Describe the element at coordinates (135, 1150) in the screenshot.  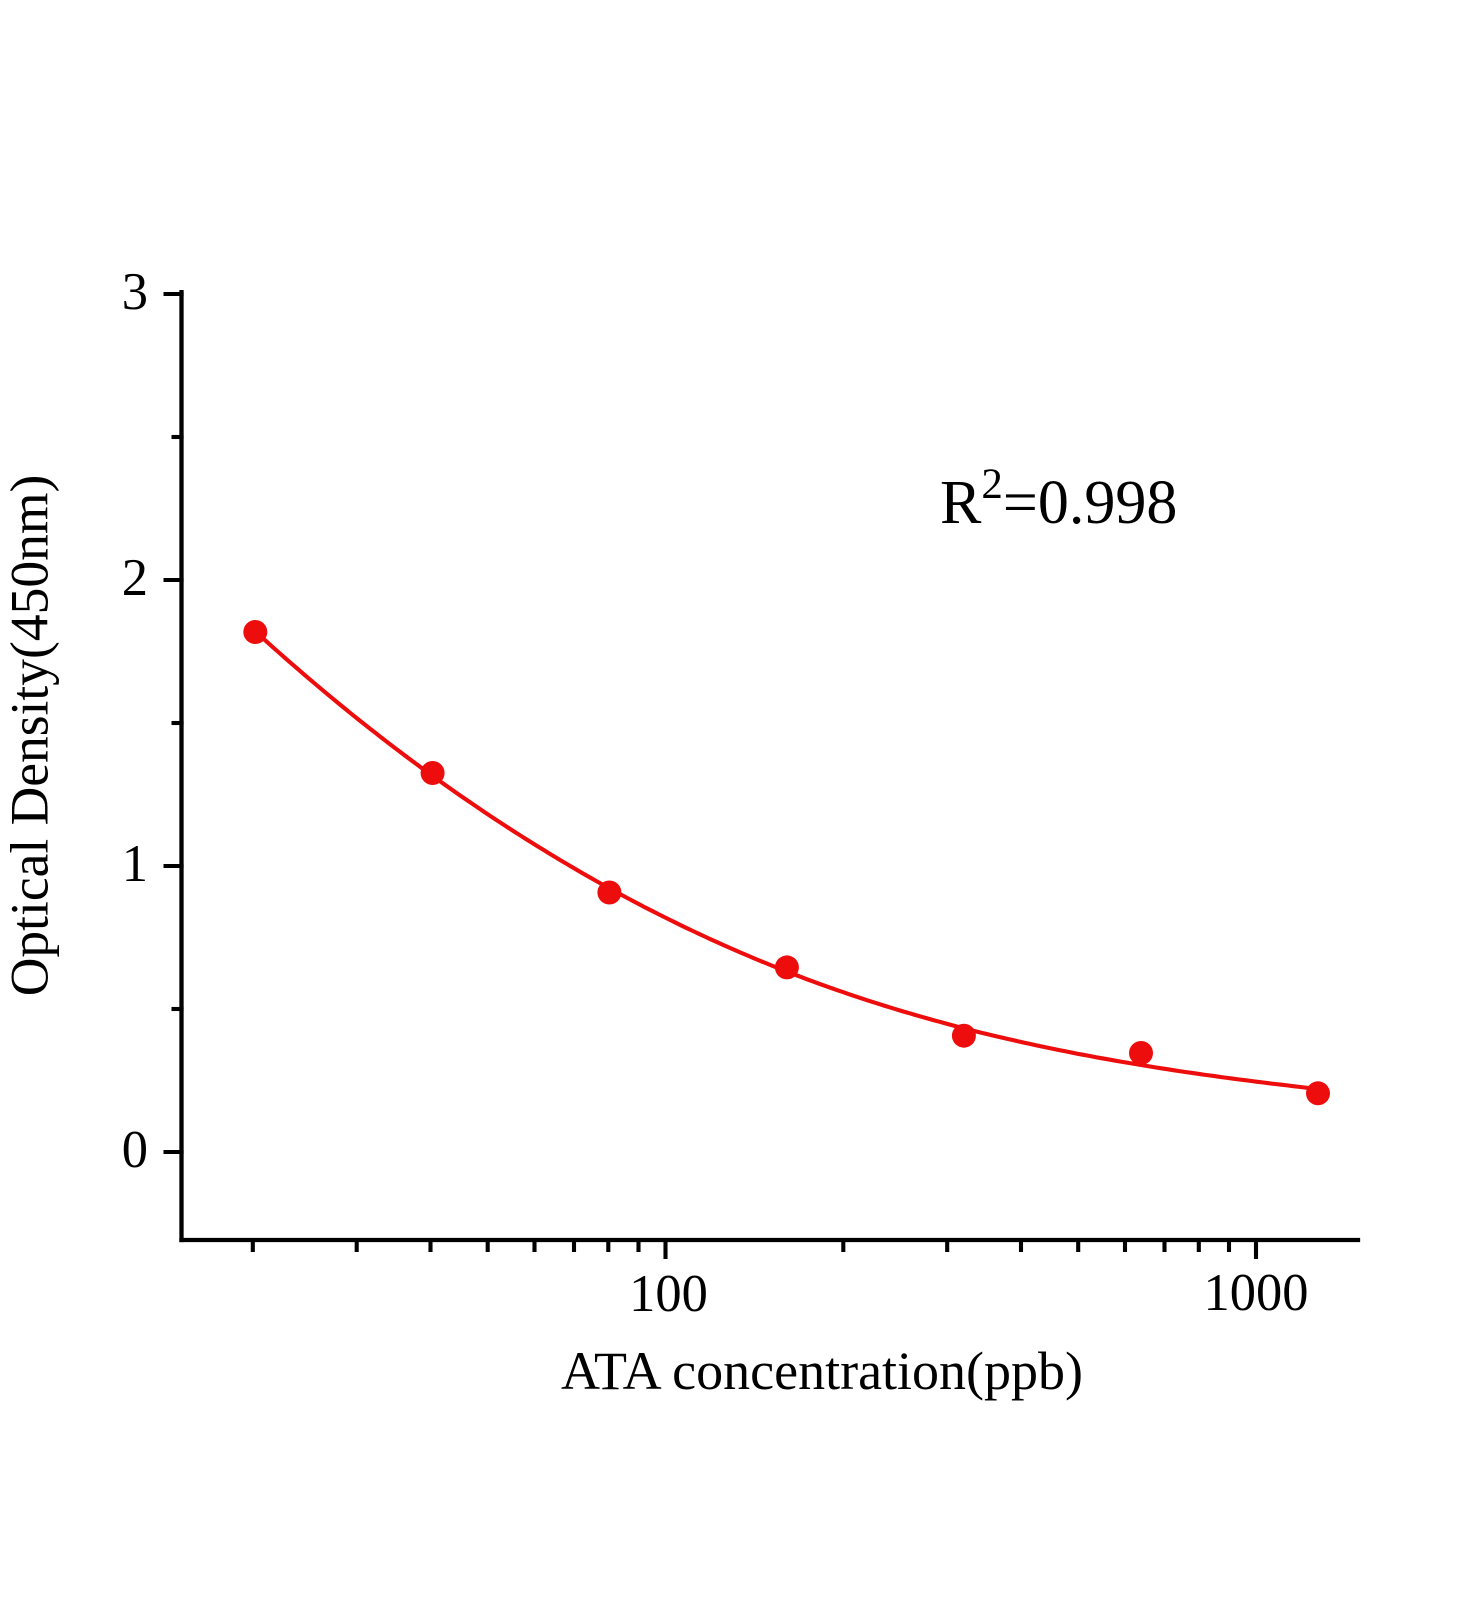
I see `svg-text: 0` at that location.